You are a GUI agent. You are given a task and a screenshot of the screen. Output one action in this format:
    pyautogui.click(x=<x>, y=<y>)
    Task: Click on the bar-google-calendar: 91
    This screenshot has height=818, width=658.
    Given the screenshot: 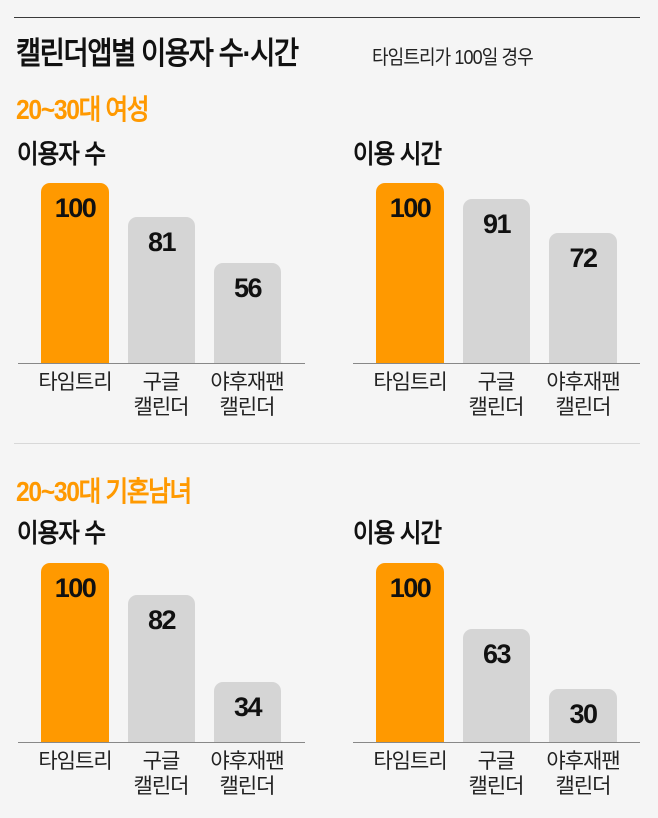 What is the action you would take?
    pyautogui.click(x=496, y=281)
    